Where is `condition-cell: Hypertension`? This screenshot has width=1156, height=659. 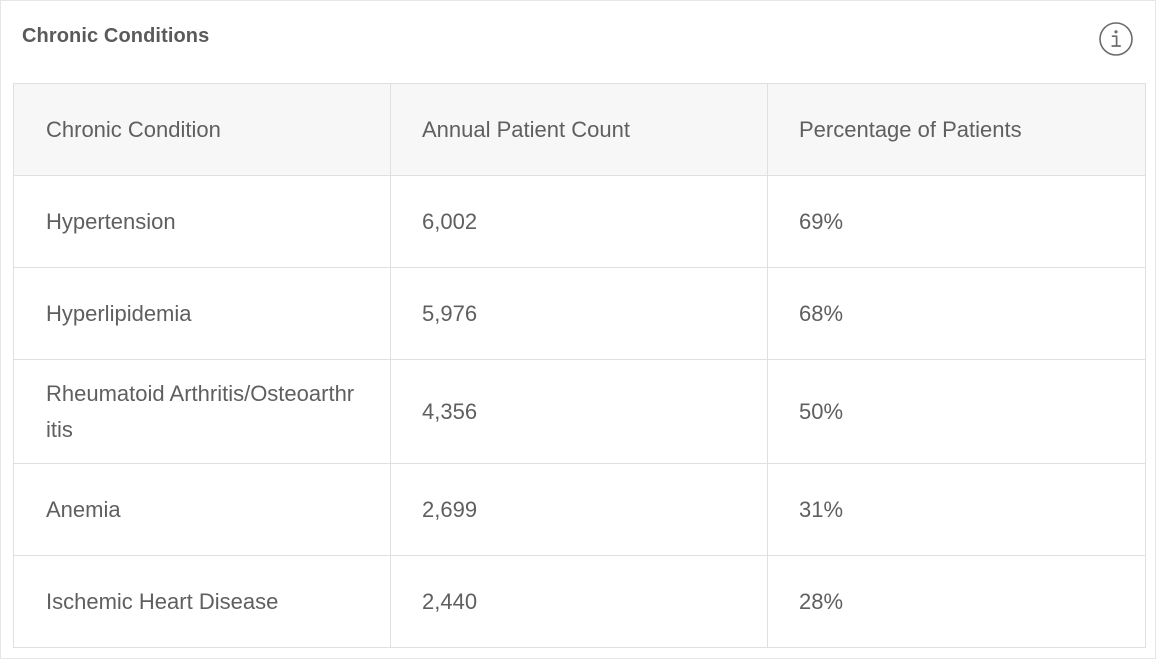 condition-cell: Hypertension is located at coordinates (202, 221).